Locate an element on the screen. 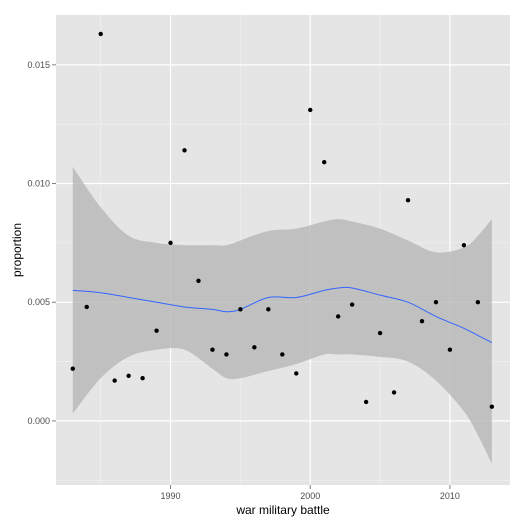 This screenshot has height=525, width=525. y-tick-label: 0.010 is located at coordinates (38, 184).